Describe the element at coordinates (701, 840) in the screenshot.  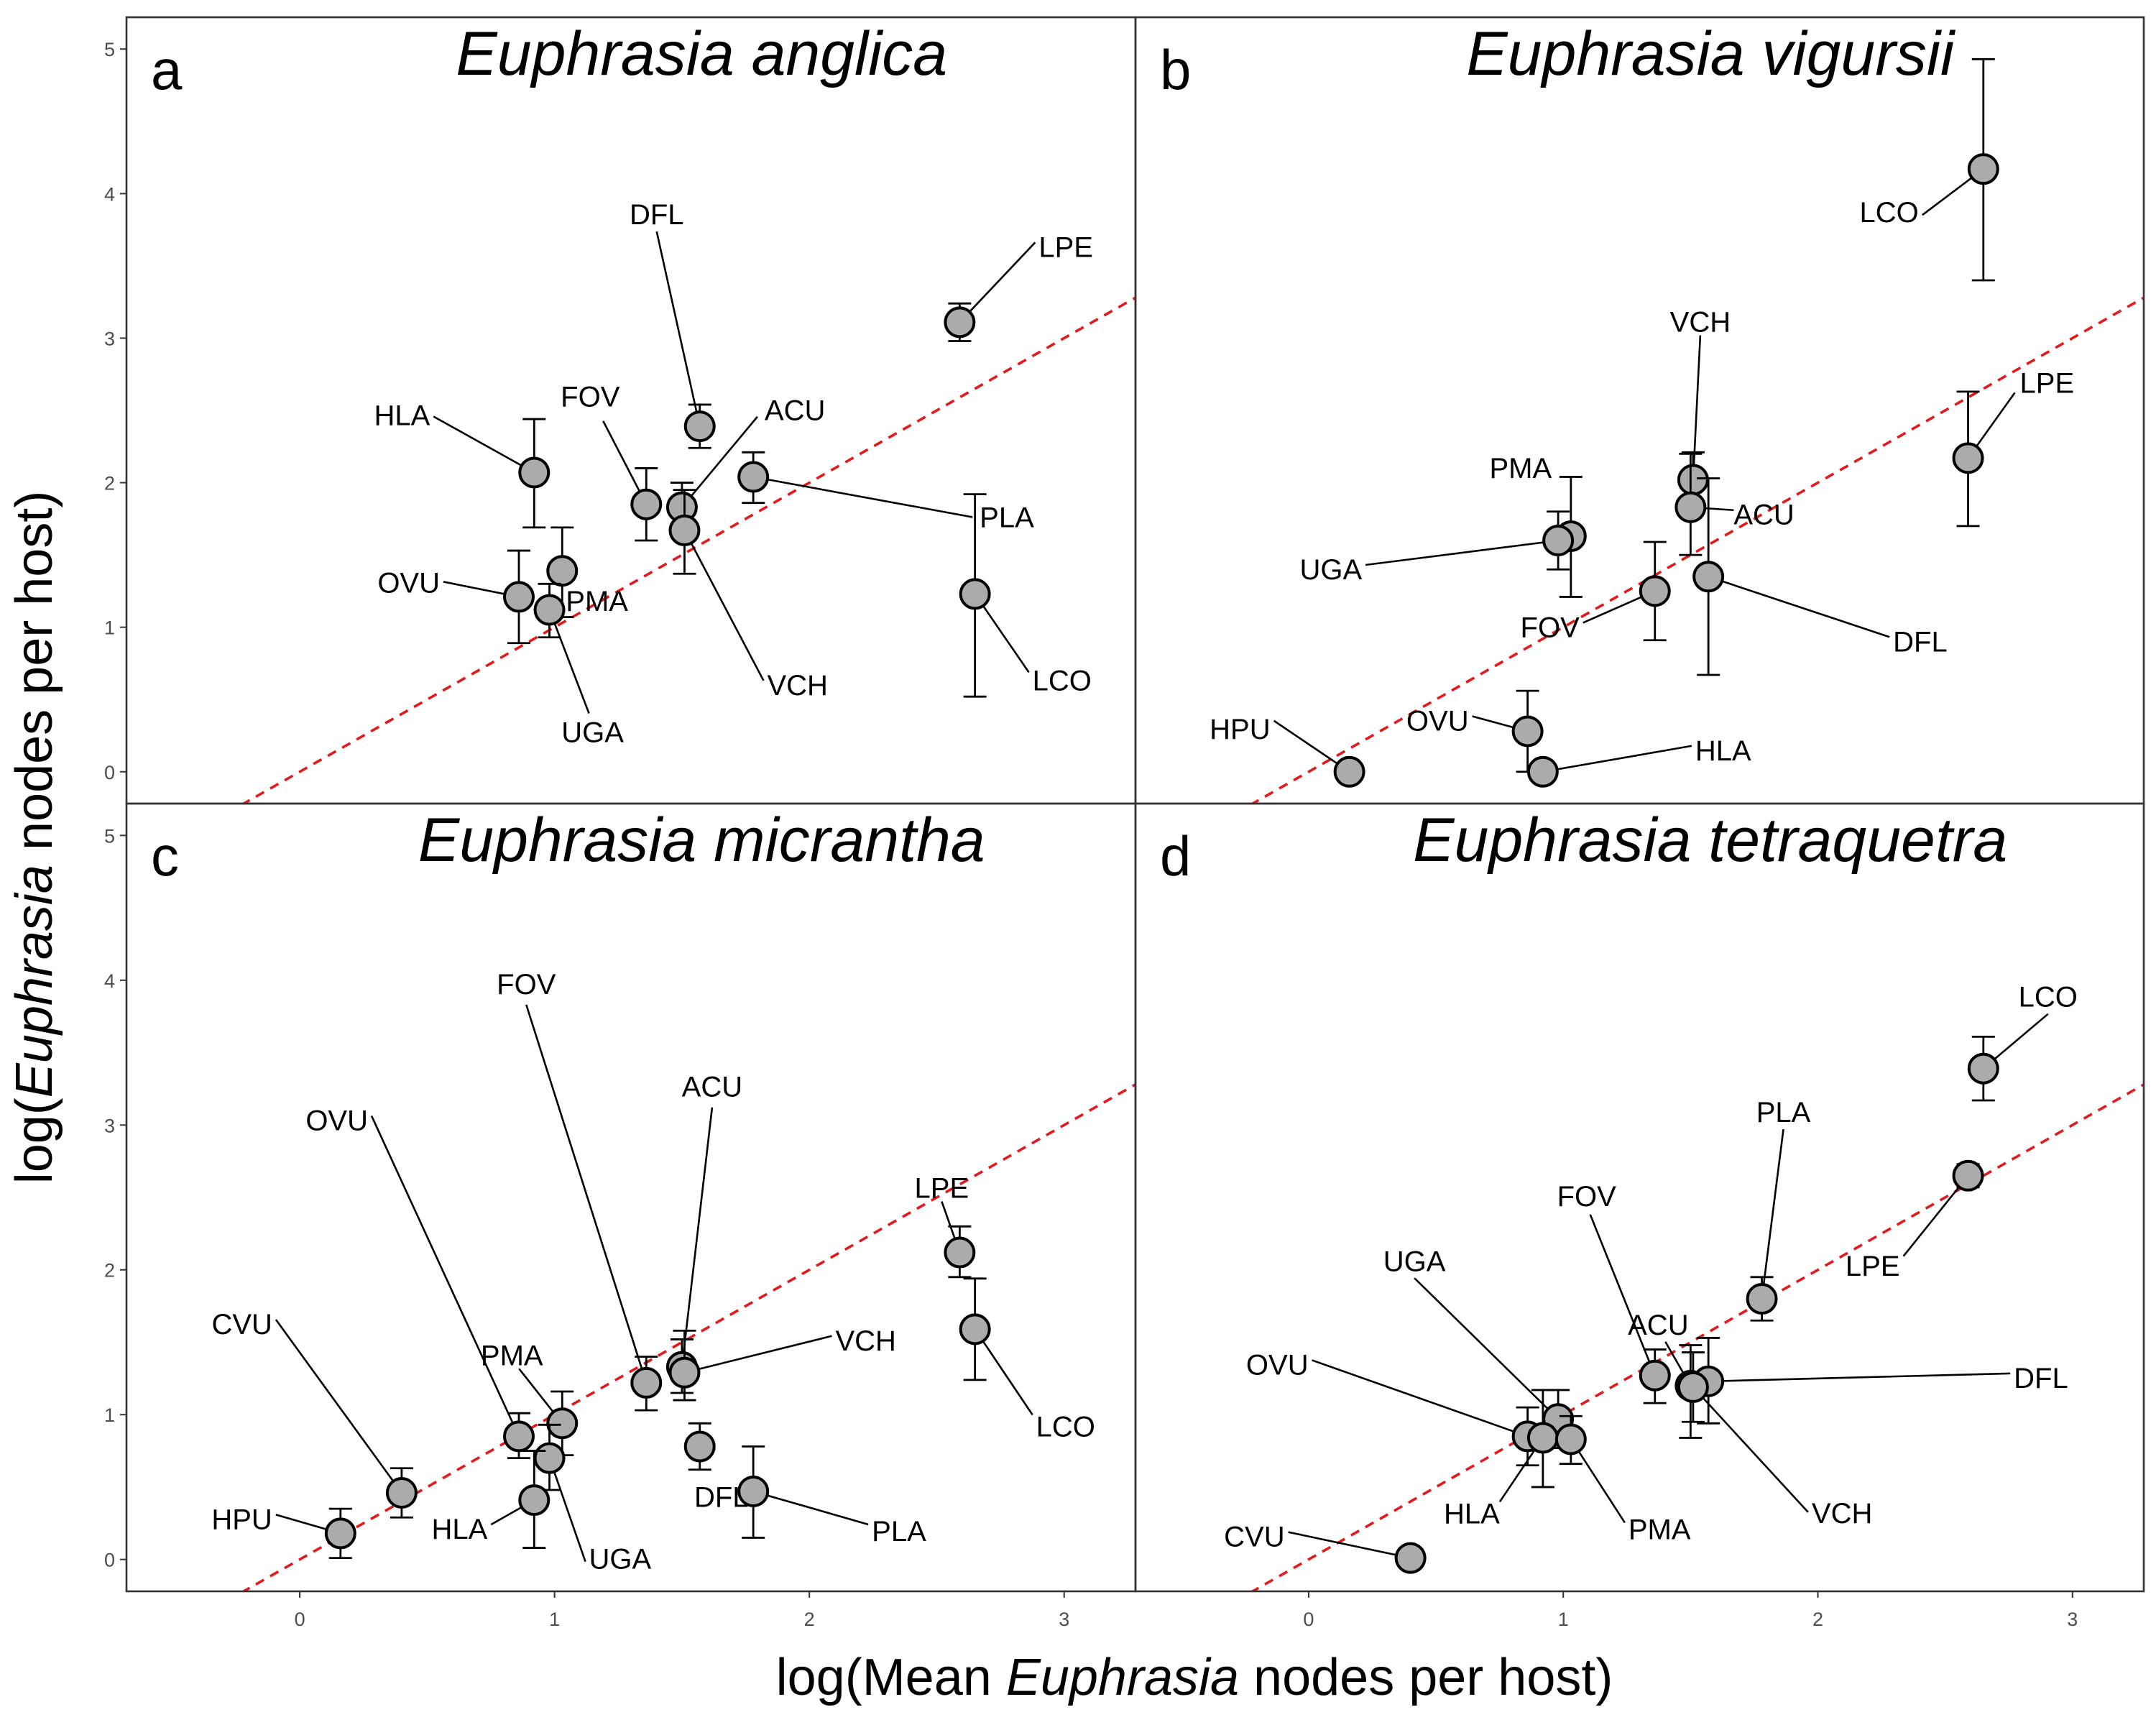
I see `panel-title: Euphrasia micrantha` at that location.